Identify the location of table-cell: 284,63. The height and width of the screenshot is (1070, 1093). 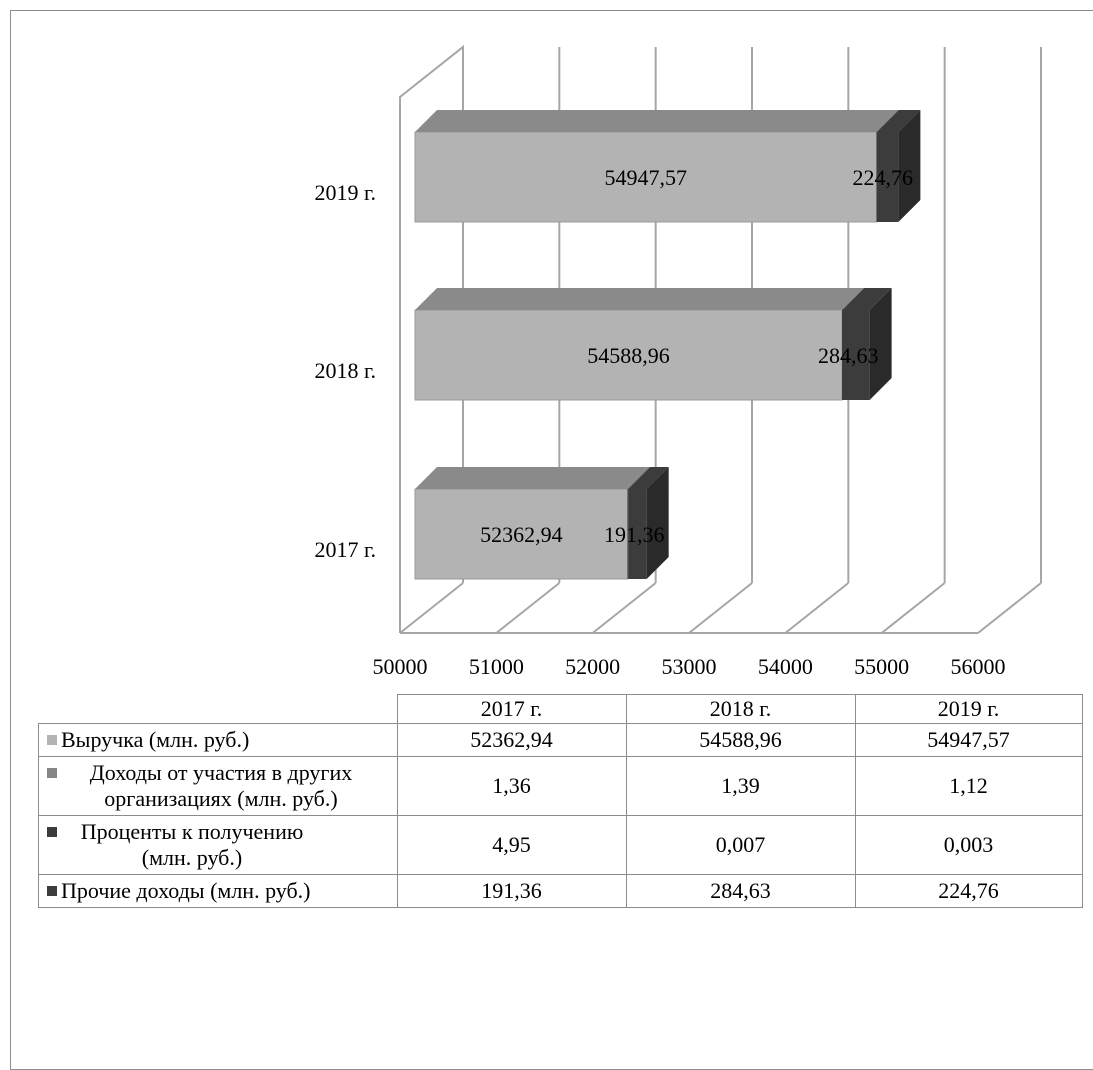
(740, 891).